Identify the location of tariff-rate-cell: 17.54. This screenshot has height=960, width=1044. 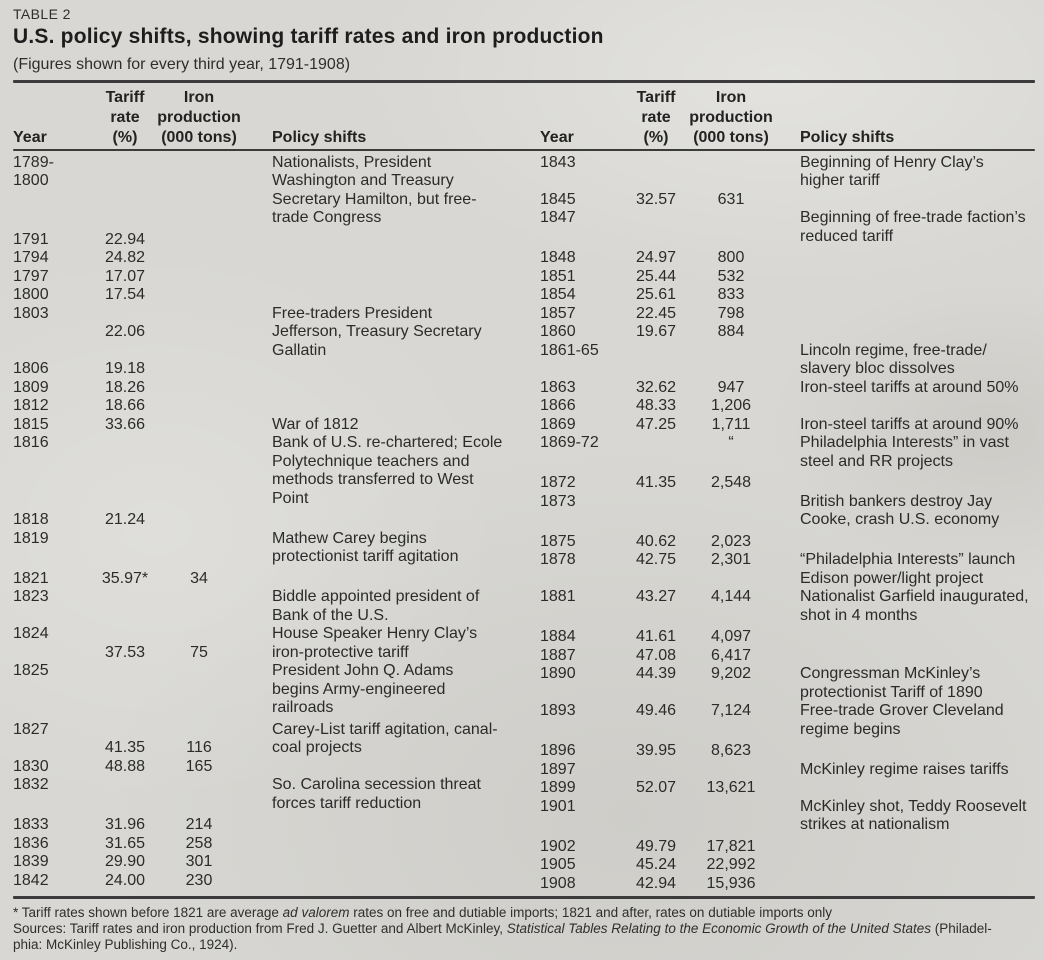
(125, 294).